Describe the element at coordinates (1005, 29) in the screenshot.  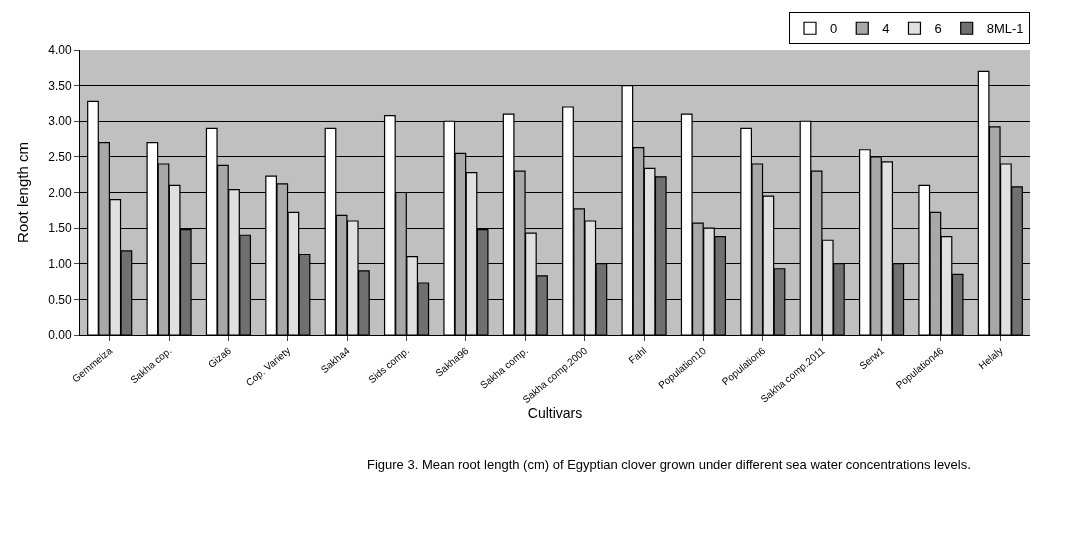
I see `legend-label: 8ML-1` at that location.